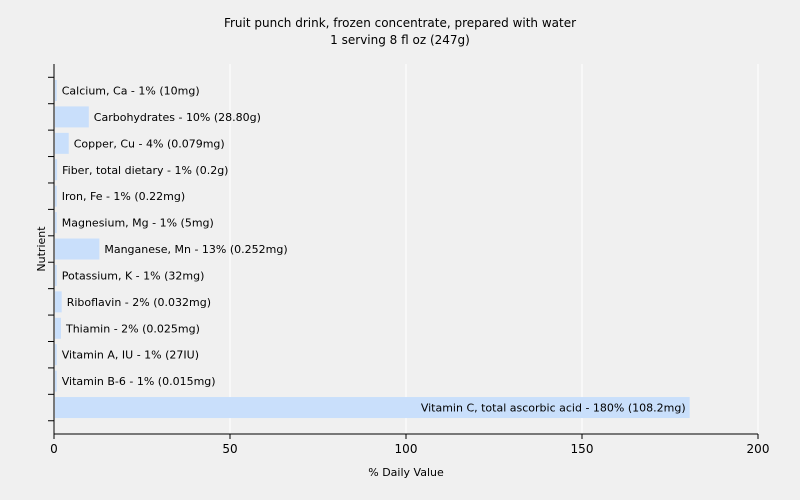 The image size is (800, 500). Describe the element at coordinates (139, 381) in the screenshot. I see `bar-label-11: Vitamin B-6 - 1% (0.015mg)` at that location.